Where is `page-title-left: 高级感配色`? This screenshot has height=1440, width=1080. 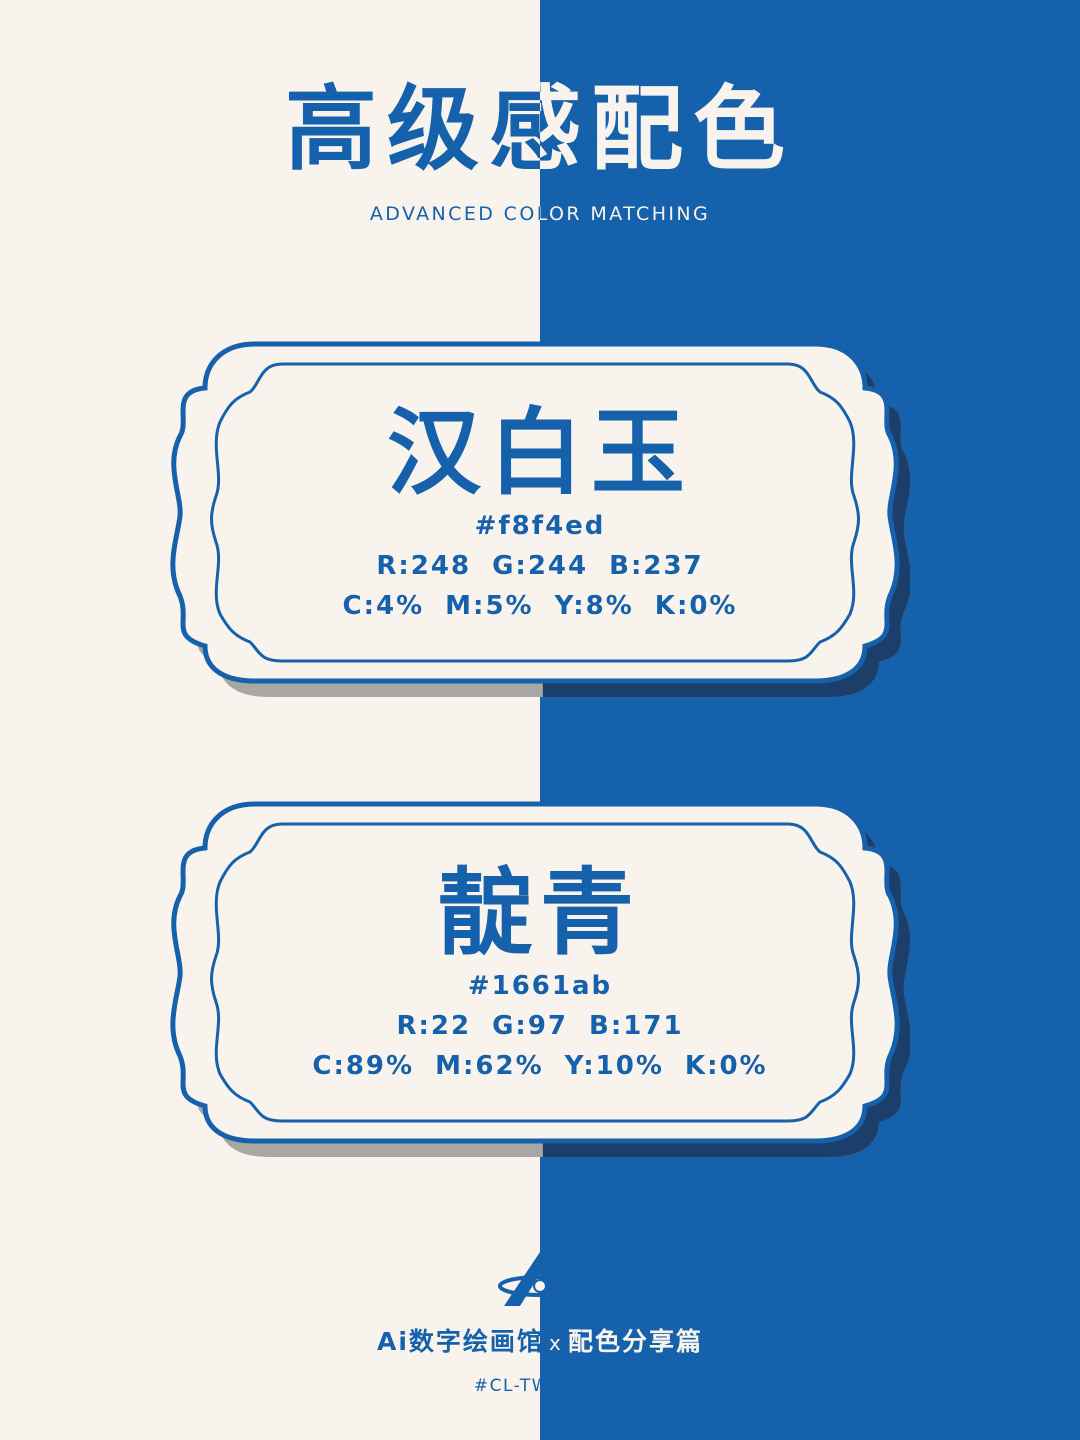 page-title-left: 高级感配色 is located at coordinates (539, 129).